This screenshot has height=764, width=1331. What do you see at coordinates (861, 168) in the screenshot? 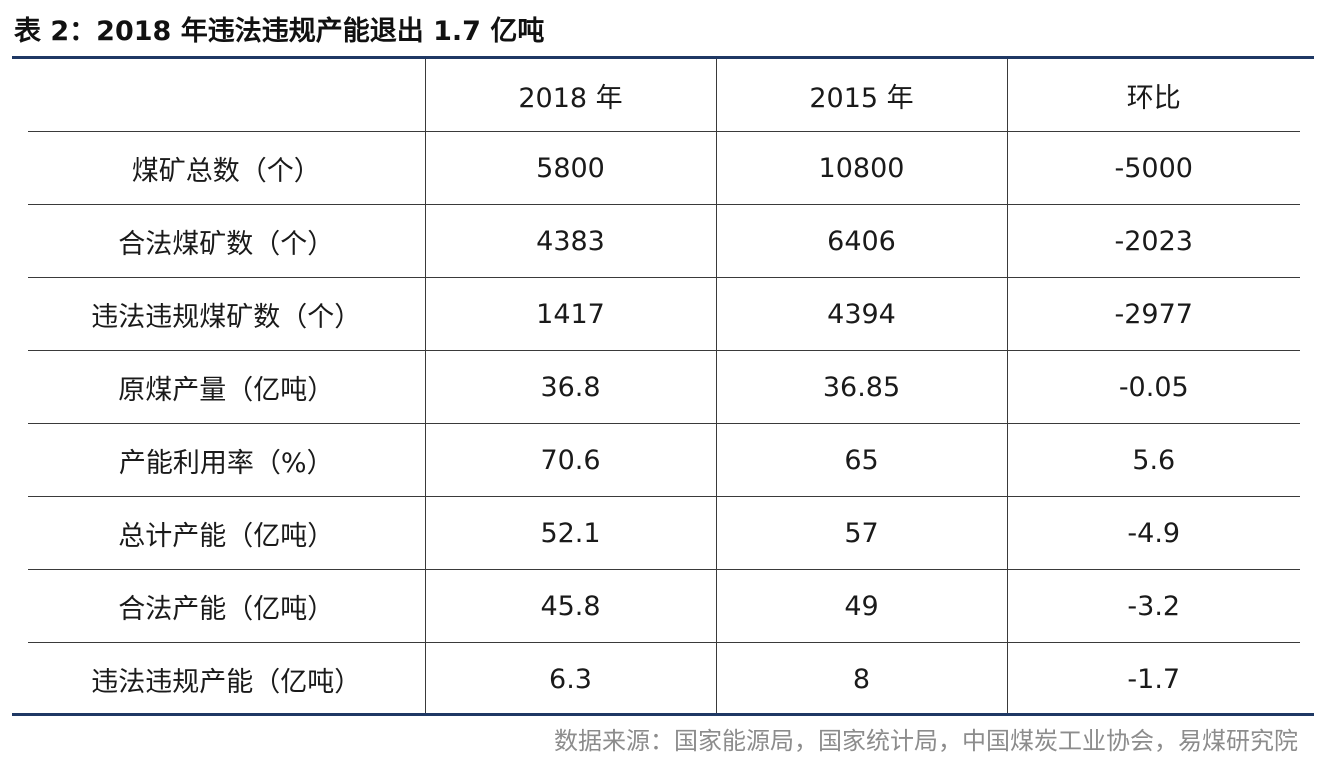
I see `value-2015: 10800` at bounding box center [861, 168].